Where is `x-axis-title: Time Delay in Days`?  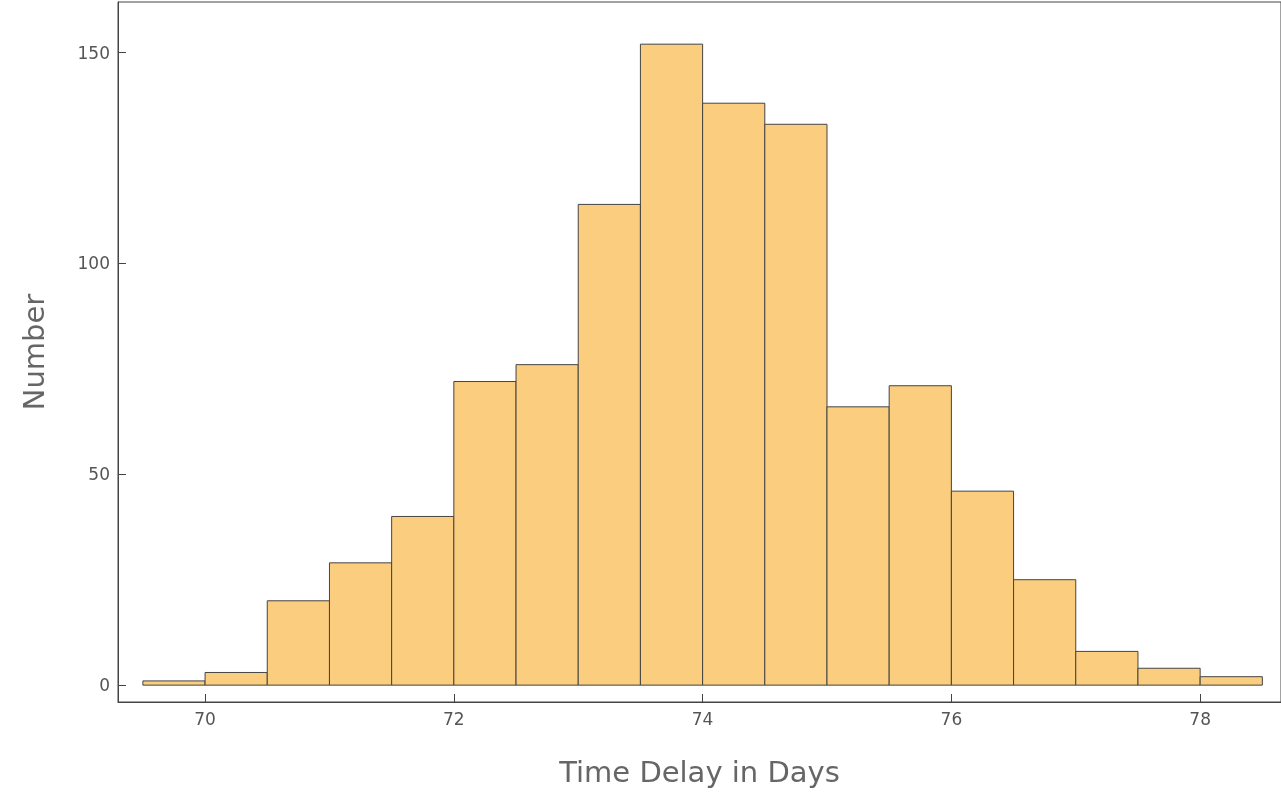
x-axis-title: Time Delay in Days is located at coordinates (699, 771).